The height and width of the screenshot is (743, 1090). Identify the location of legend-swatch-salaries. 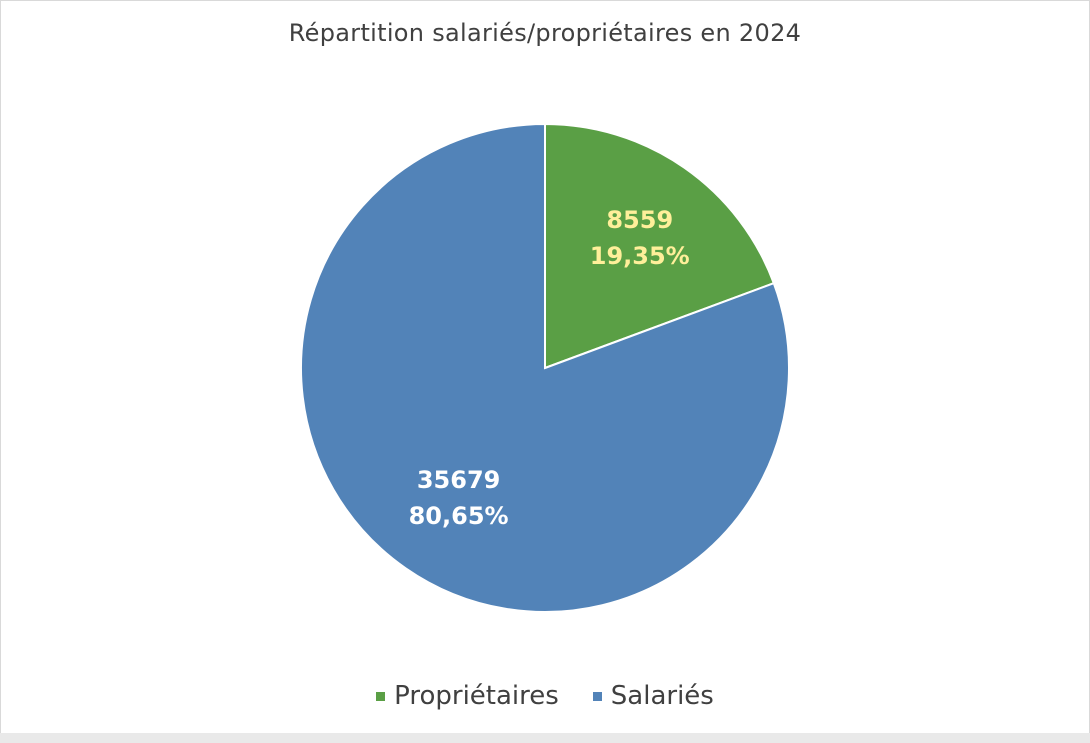
(597, 696).